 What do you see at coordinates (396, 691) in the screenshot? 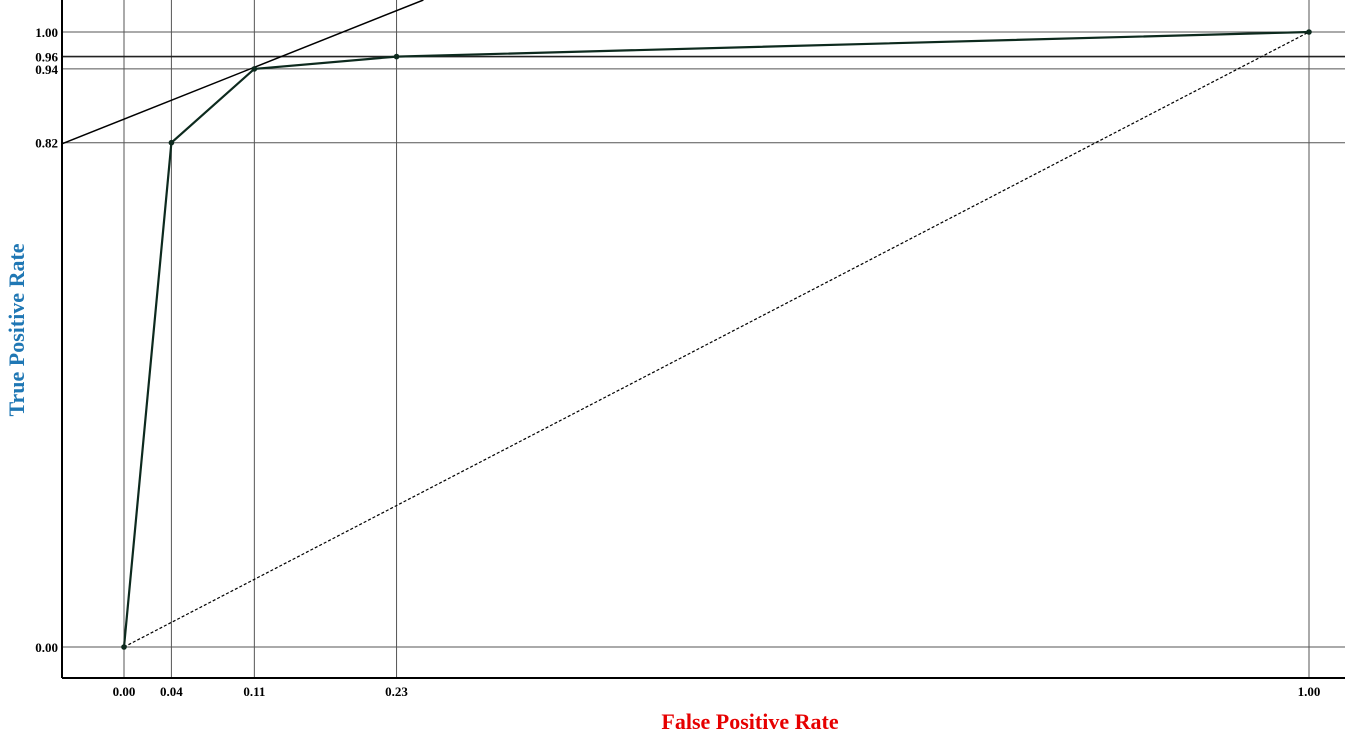
I see `x-tick-label: 0.23` at bounding box center [396, 691].